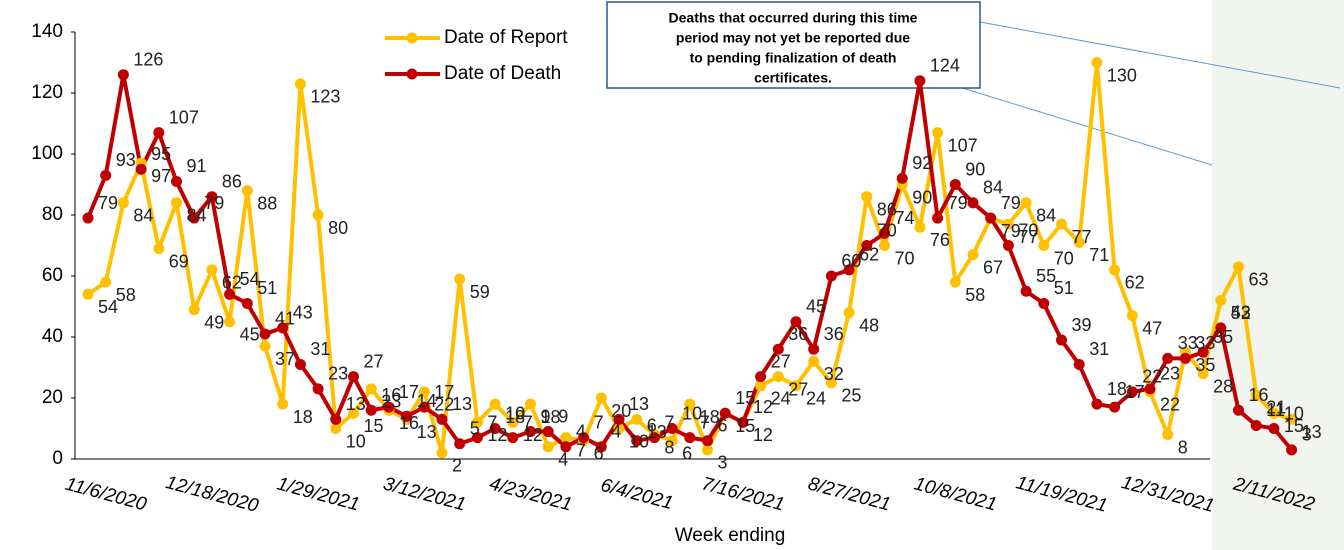  Describe the element at coordinates (212, 494) in the screenshot. I see `x-tick-label: 12/18/2020` at that location.